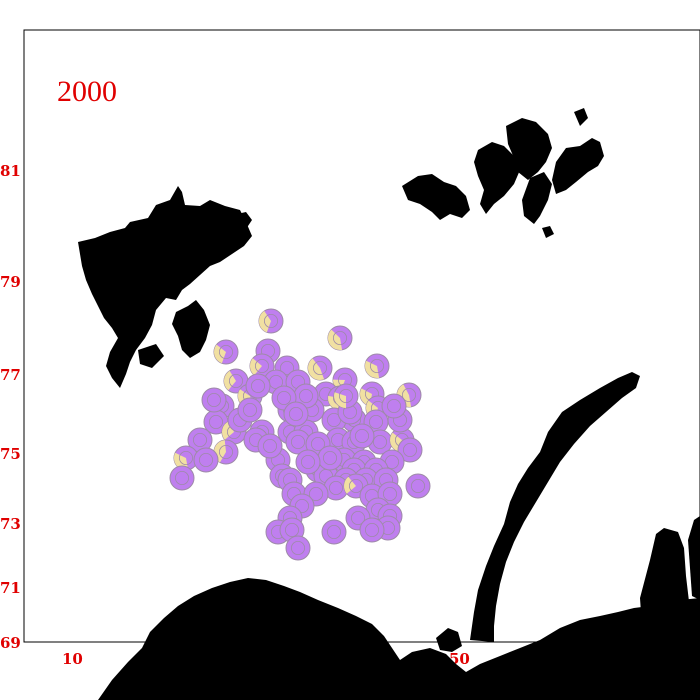 This screenshot has width=700, height=700. Describe the element at coordinates (10, 171) in the screenshot. I see `lat-tick-label: 81` at that location.